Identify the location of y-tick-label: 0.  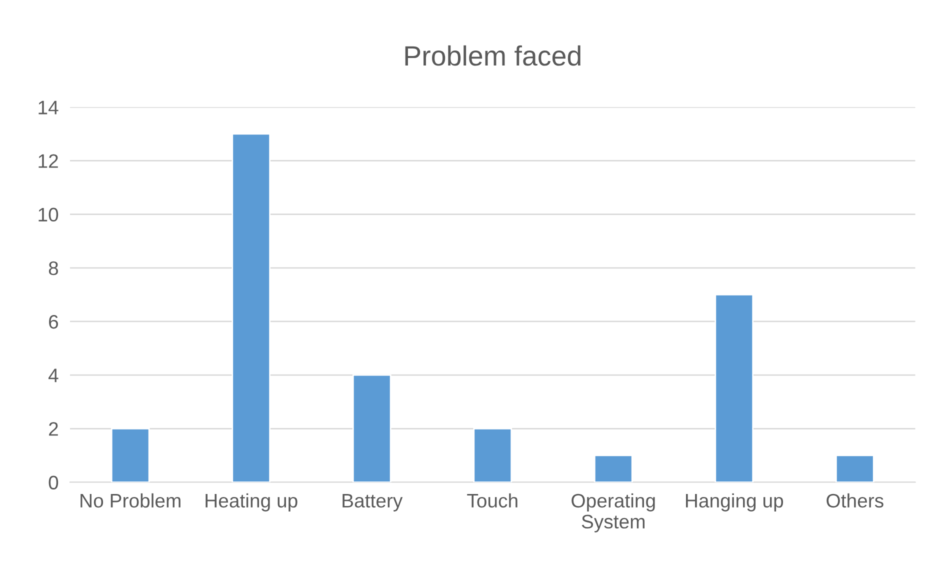
(53, 483).